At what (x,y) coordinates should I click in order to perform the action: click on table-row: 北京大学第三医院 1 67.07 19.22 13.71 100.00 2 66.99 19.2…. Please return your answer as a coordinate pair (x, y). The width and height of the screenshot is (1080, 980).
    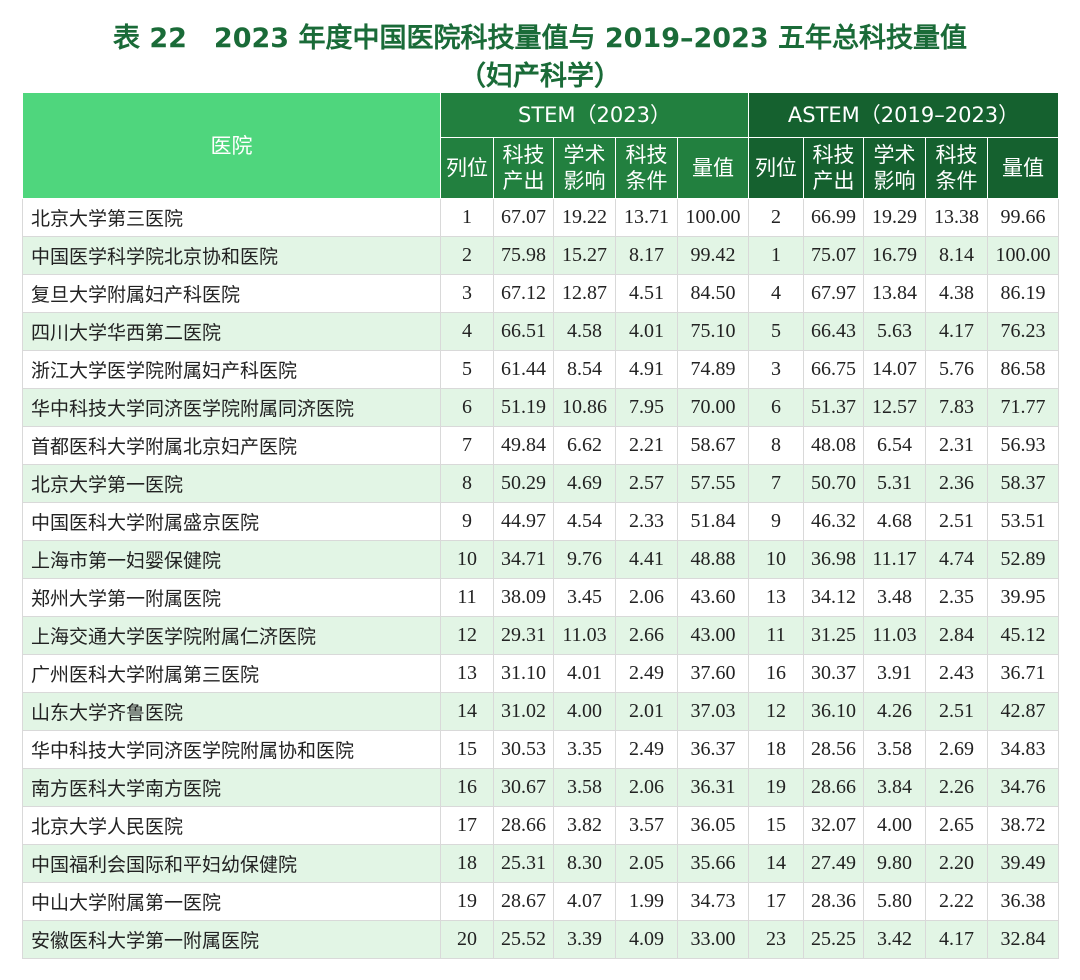
    Looking at the image, I should click on (541, 217).